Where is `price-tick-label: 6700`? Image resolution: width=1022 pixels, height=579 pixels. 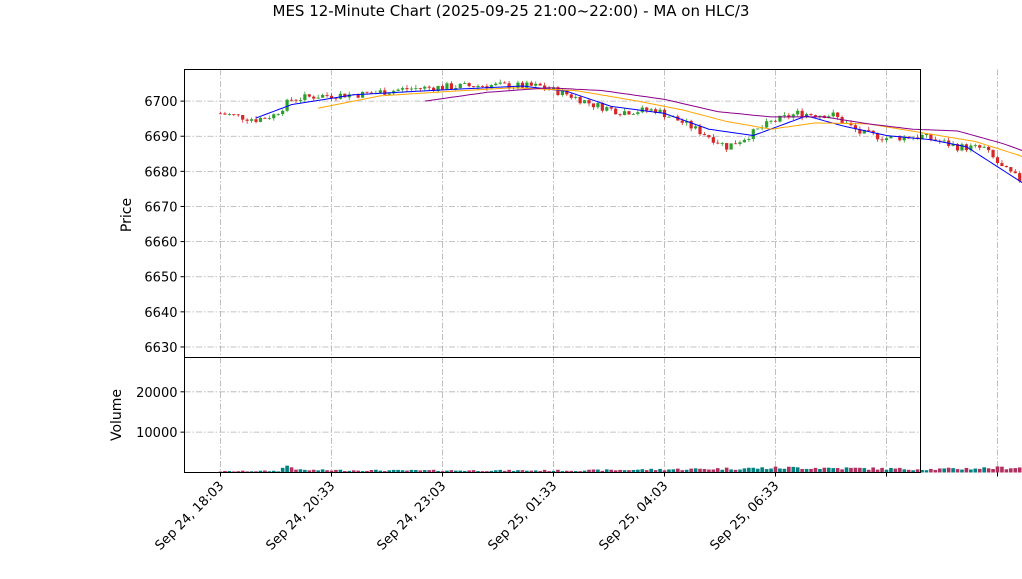 price-tick-label: 6700 is located at coordinates (160, 102).